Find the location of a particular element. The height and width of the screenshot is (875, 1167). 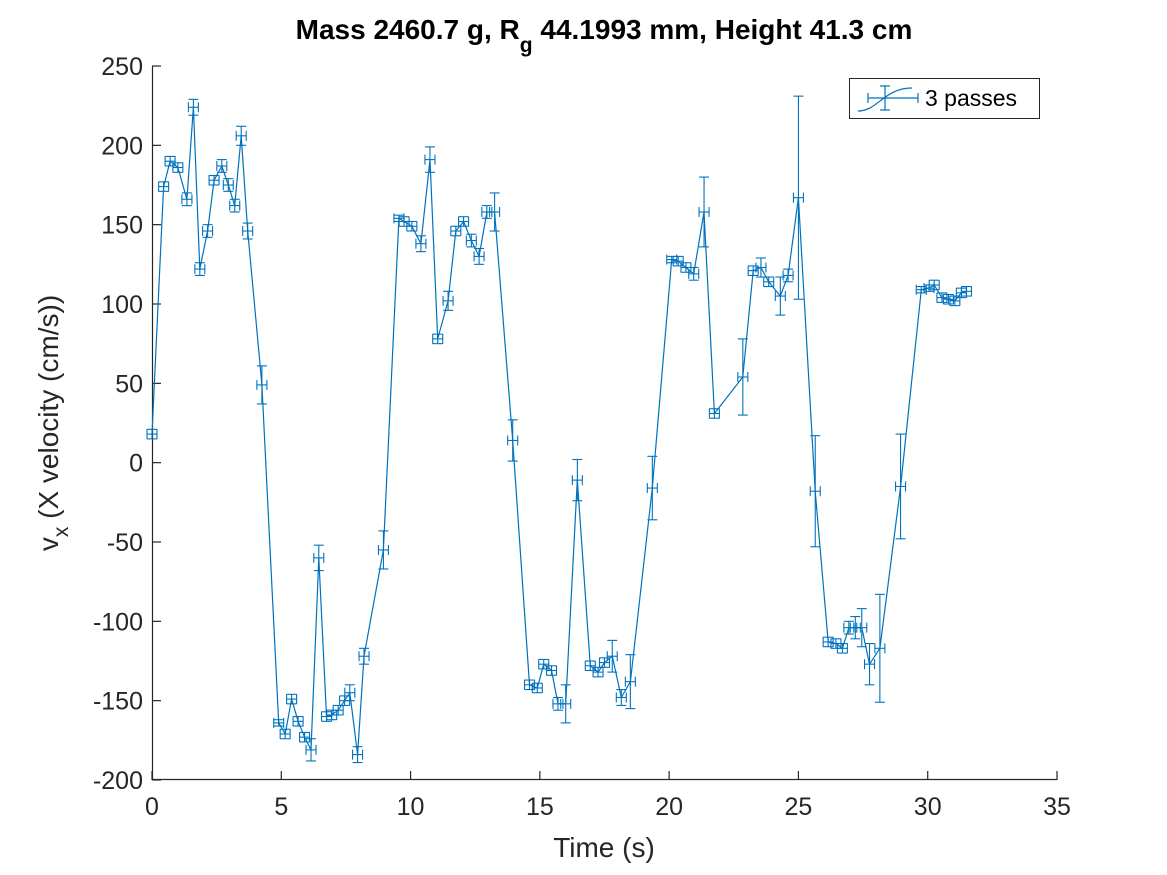

legend-swatch-curve is located at coordinates (885, 99).